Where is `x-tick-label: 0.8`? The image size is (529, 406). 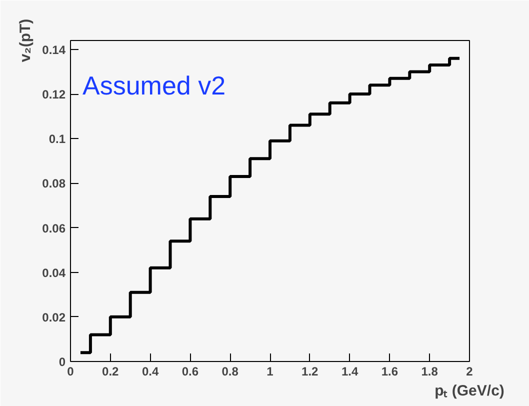 x-tick-label: 0.8 is located at coordinates (230, 371).